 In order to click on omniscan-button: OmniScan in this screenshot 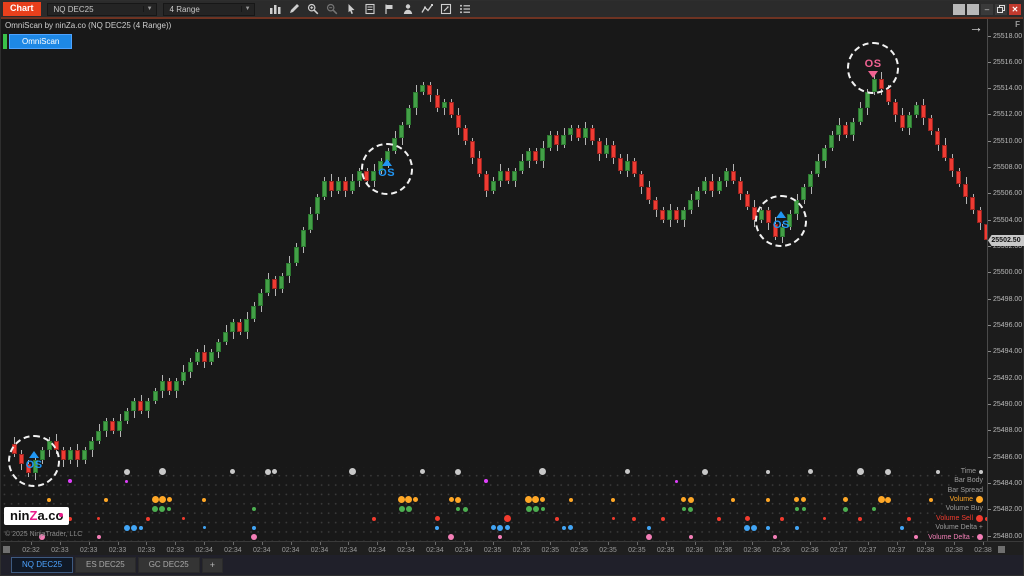, I will do `click(41, 41)`.